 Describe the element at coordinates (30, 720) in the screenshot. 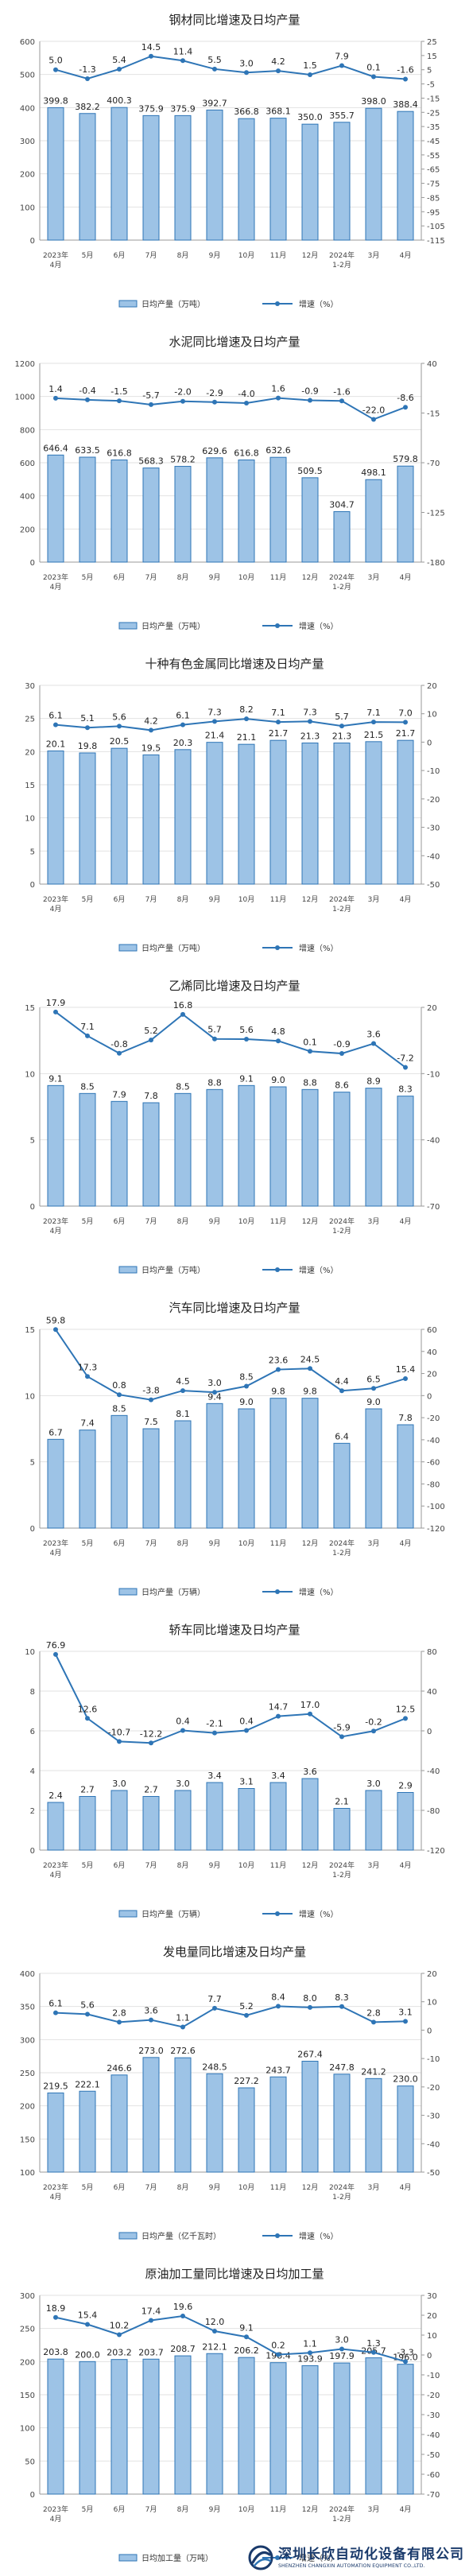

I see `left-tick-label: 25` at that location.